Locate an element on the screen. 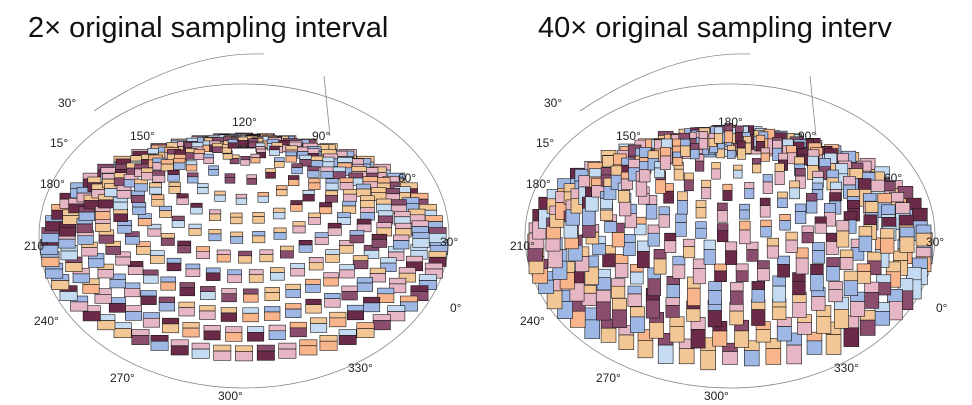  polar-tick-label: 330° is located at coordinates (846, 368).